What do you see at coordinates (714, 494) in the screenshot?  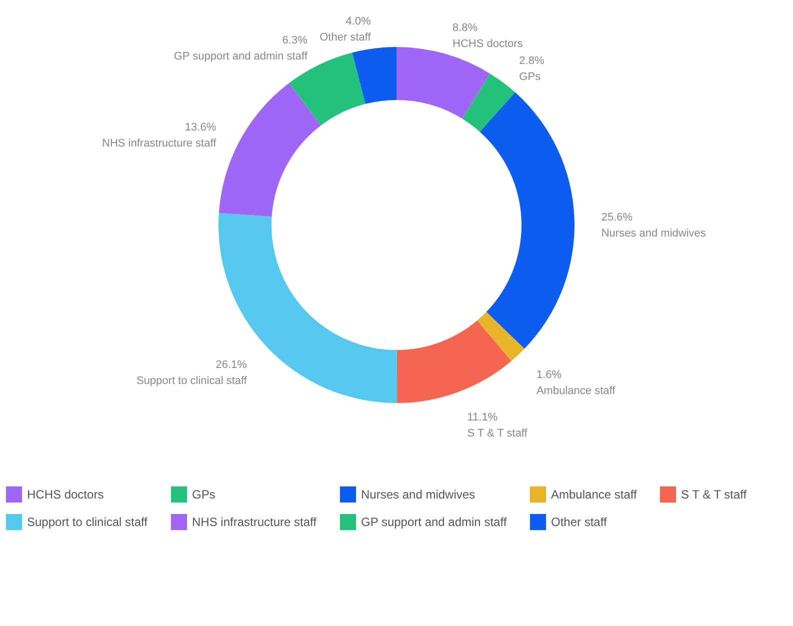 I see `legend-label: S T & T staff` at bounding box center [714, 494].